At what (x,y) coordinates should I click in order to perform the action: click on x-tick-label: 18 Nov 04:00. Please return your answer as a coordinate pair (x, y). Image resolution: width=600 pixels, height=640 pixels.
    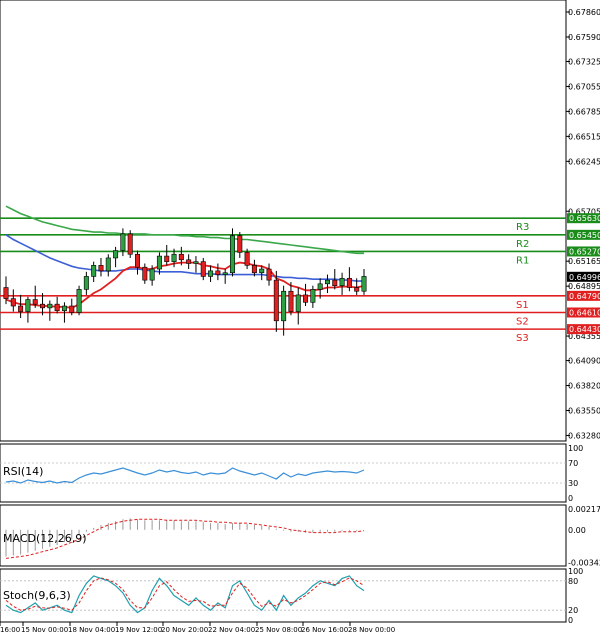
    Looking at the image, I should click on (91, 630).